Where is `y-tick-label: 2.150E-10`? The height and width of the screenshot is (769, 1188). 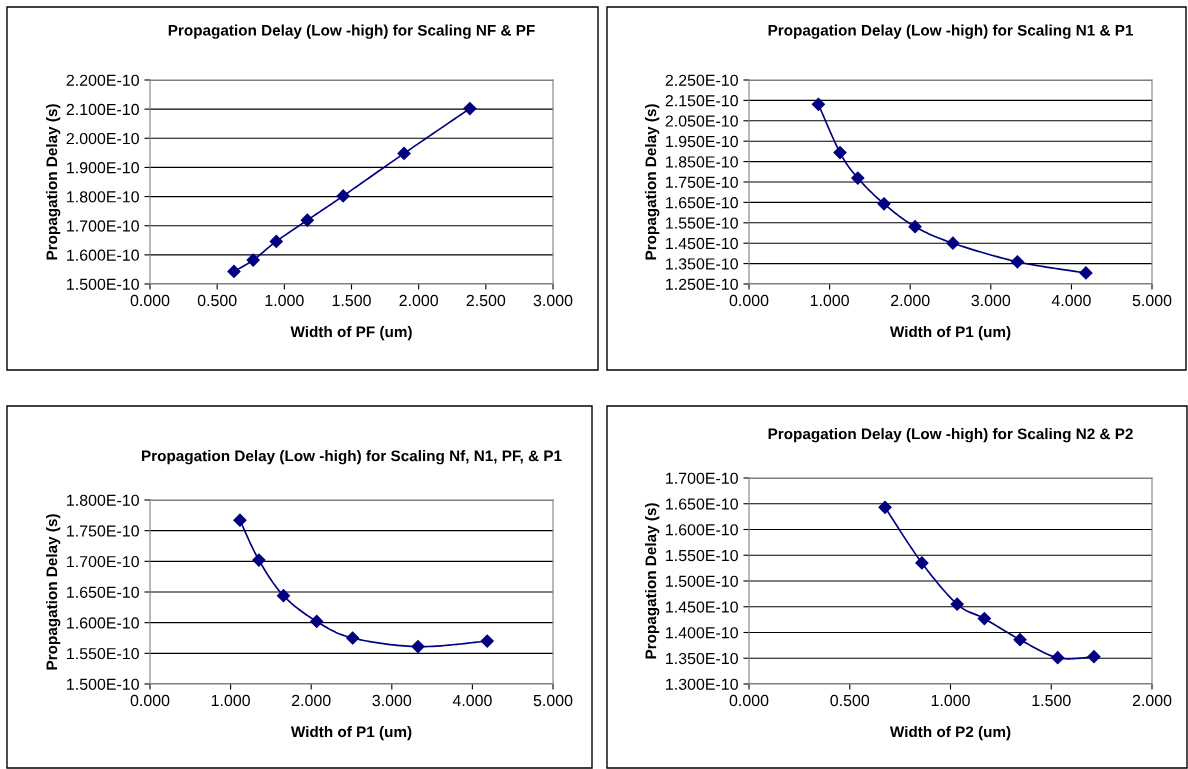
y-tick-label: 2.150E-10 is located at coordinates (701, 101).